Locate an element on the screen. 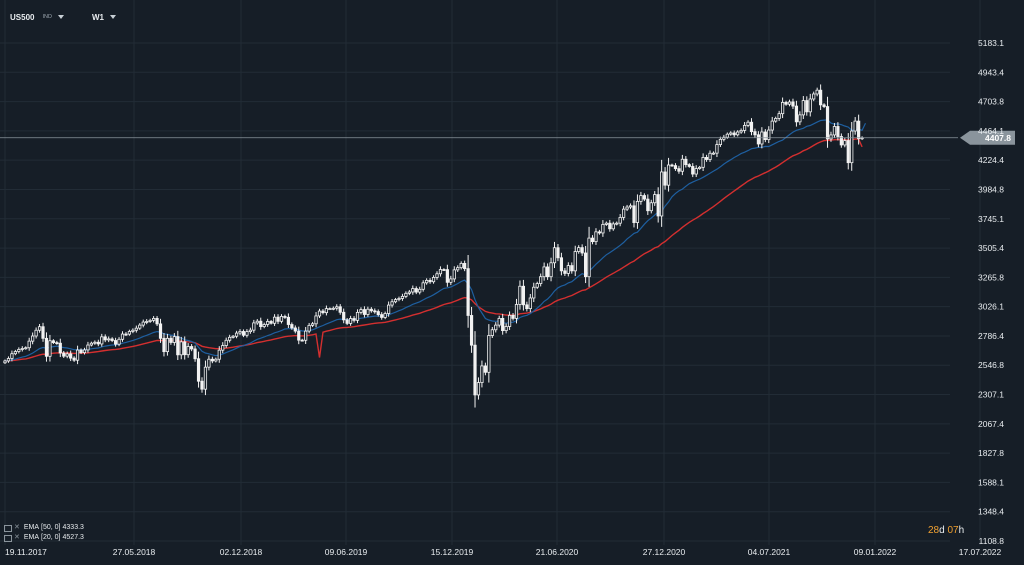 The width and height of the screenshot is (1024, 565). legend-row-ema50: ✕ EMA [50, 0] 4333.3 is located at coordinates (44, 528).